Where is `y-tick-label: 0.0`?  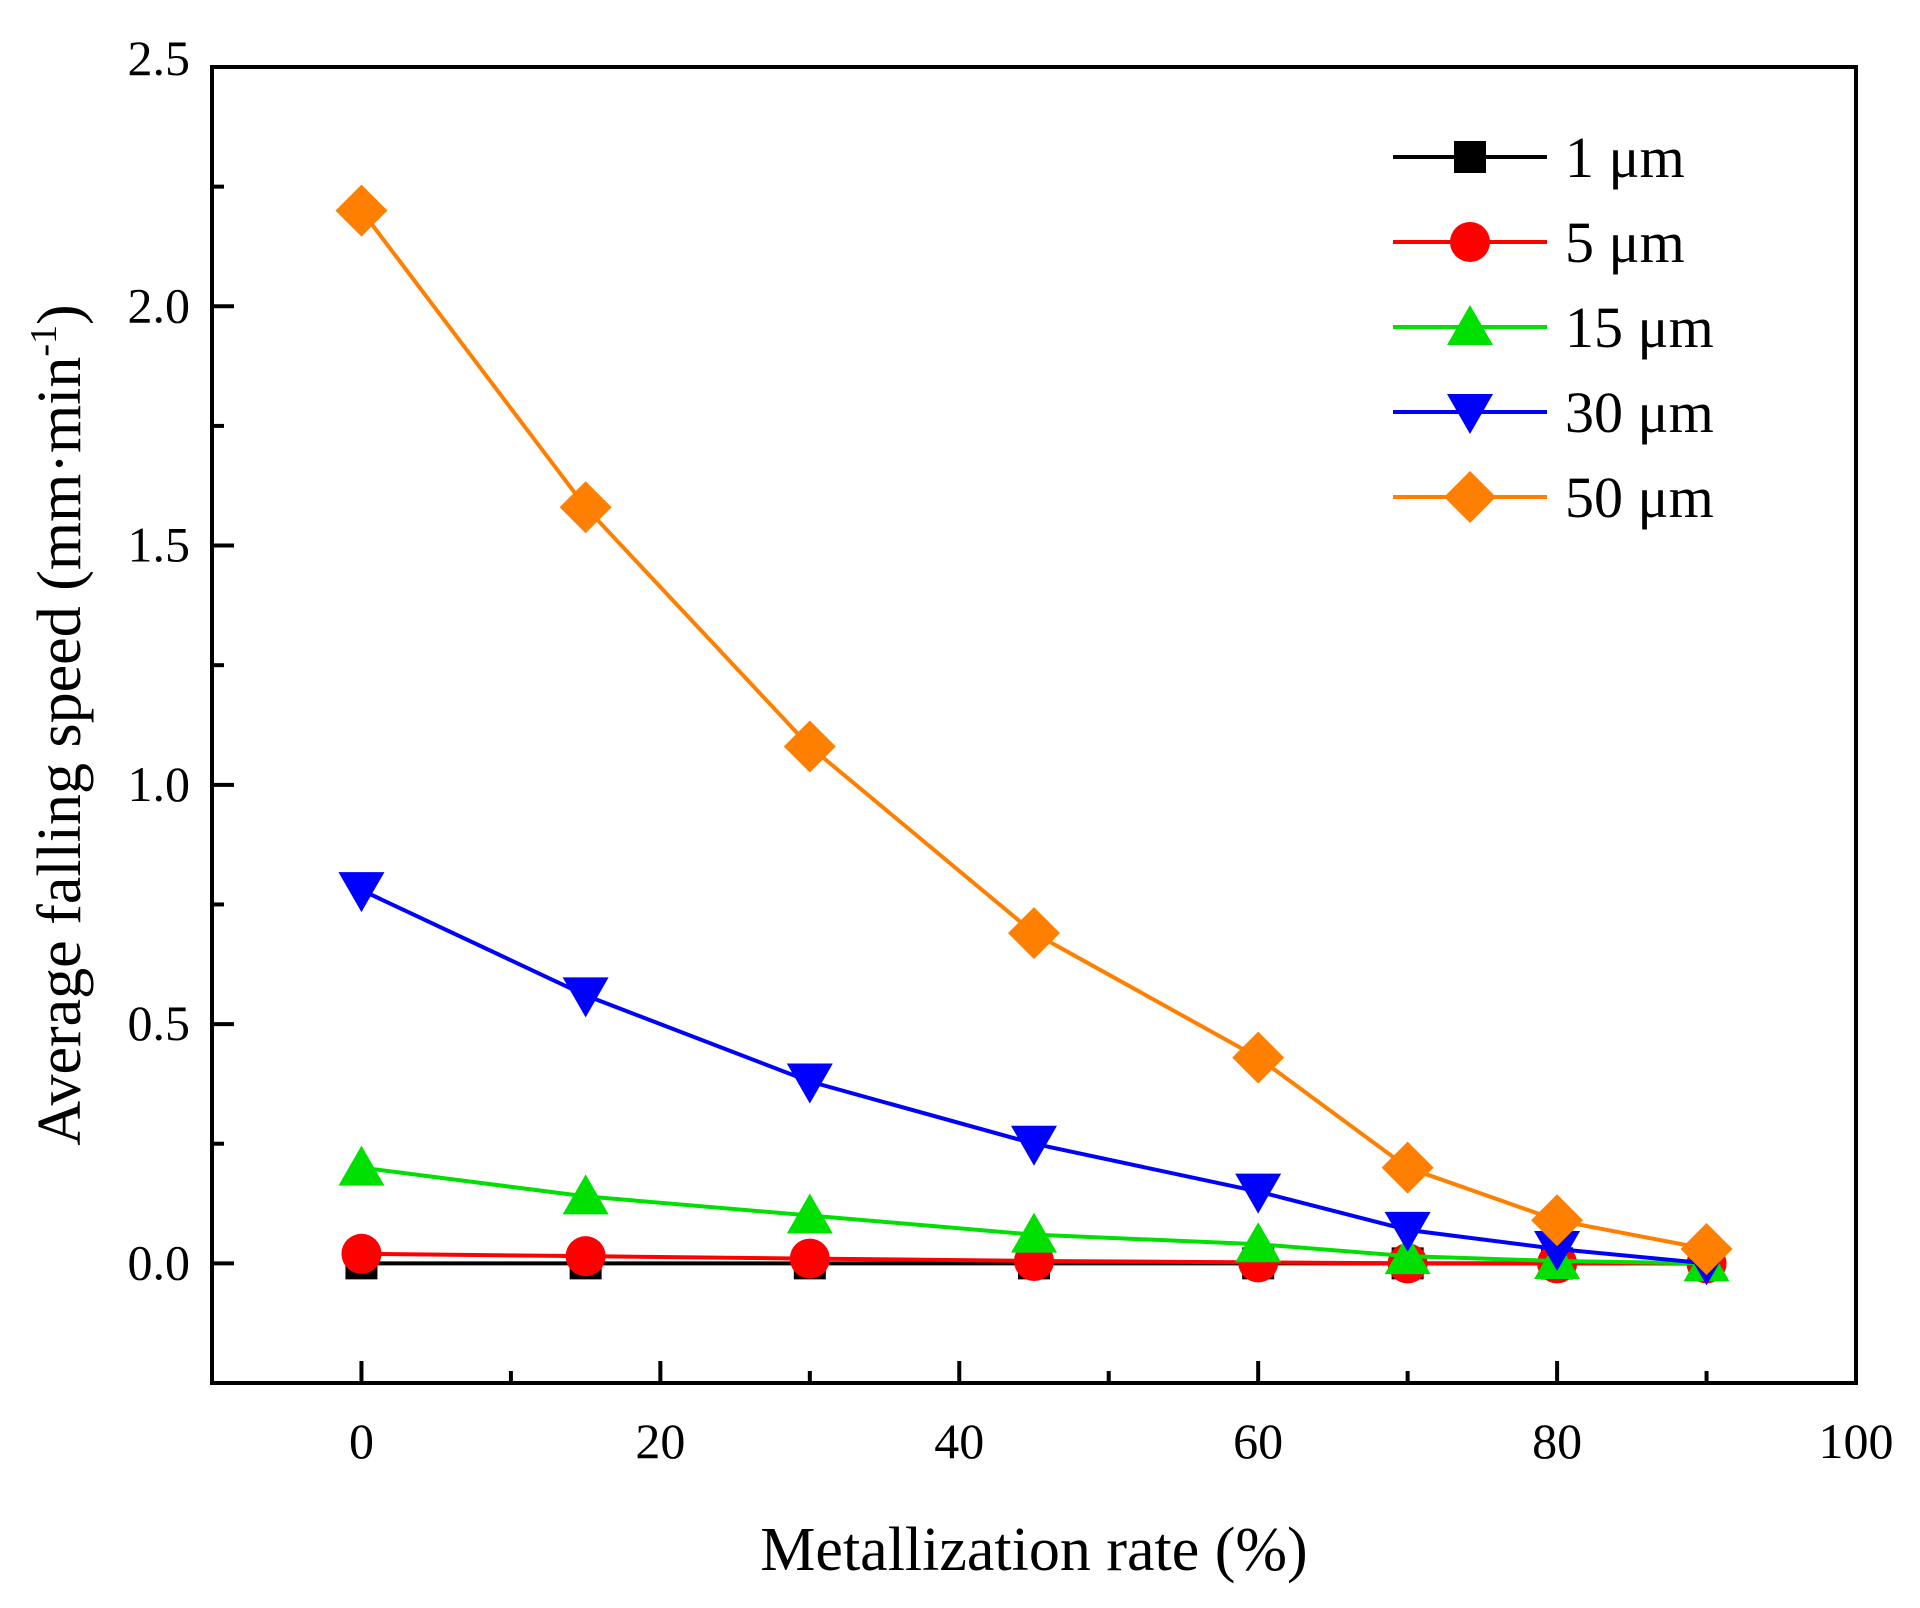
y-tick-label: 0.0 is located at coordinates (159, 1262).